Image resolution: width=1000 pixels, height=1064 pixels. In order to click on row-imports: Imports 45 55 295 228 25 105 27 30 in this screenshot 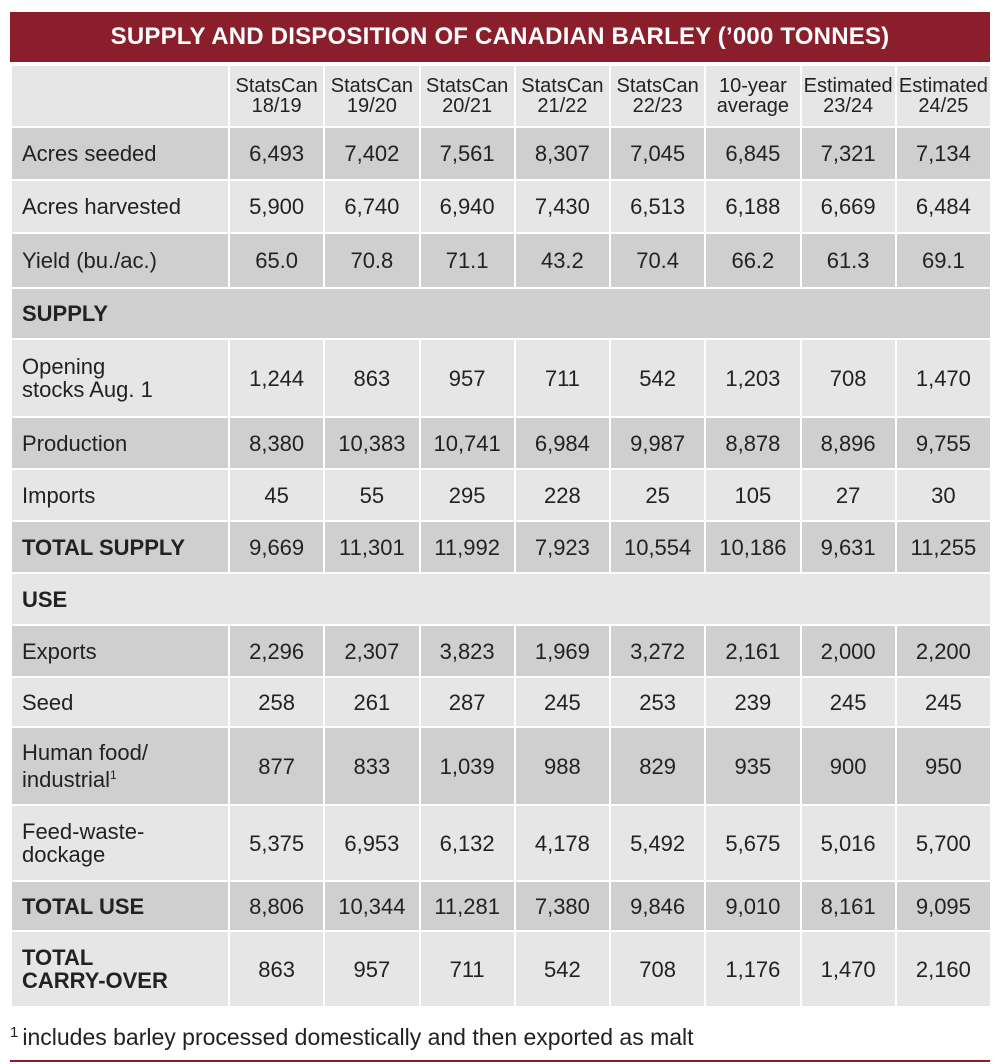, I will do `click(501, 495)`.